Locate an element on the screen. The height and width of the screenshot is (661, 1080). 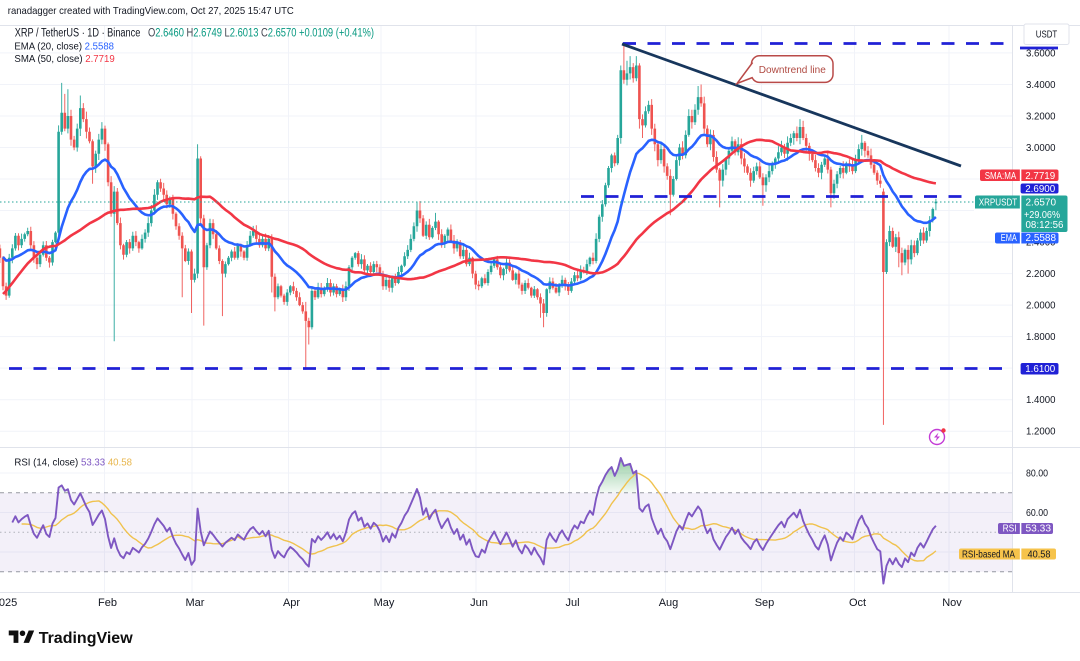
svg-text: May is located at coordinates (384, 603).